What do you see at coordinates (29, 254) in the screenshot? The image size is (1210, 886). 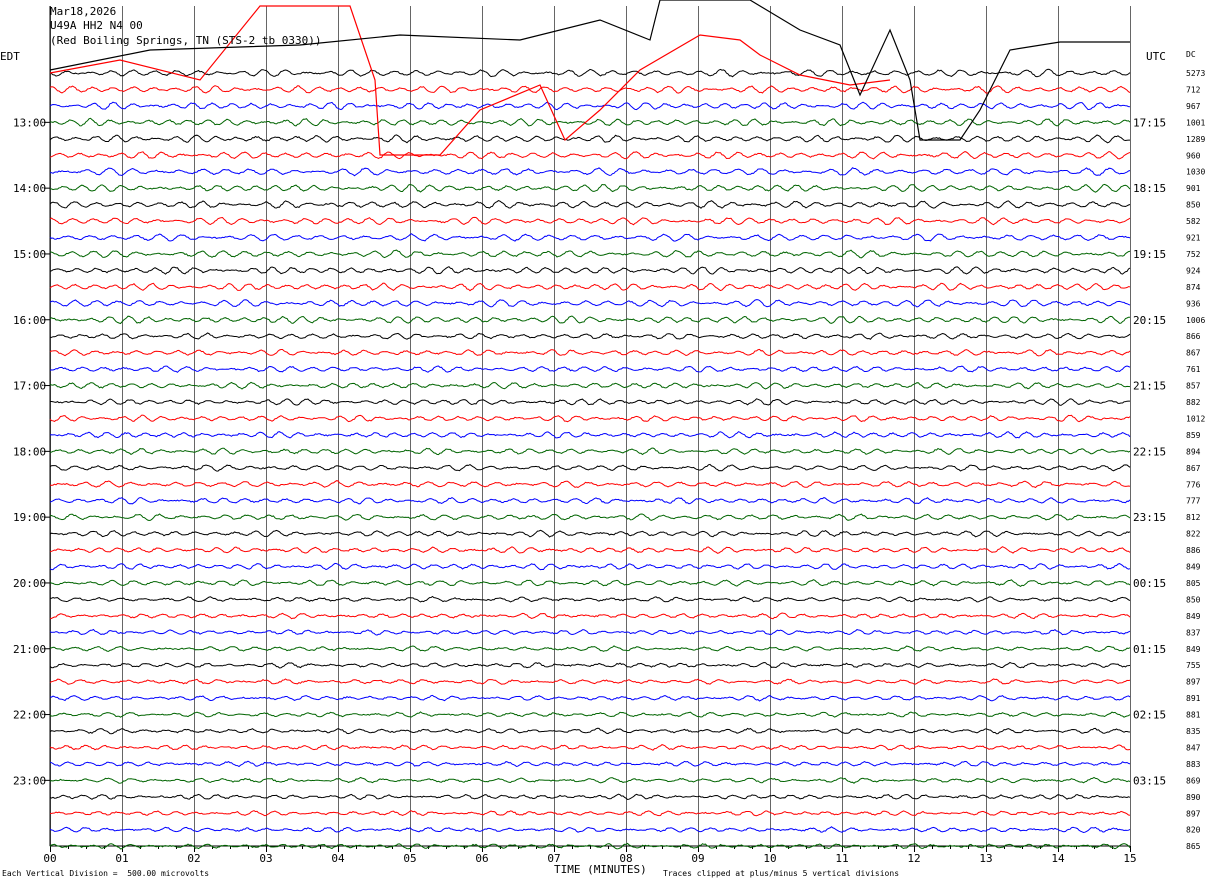 I see `left-time-label: 15:00` at bounding box center [29, 254].